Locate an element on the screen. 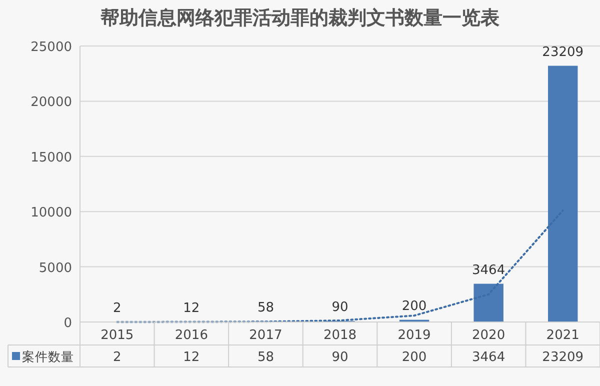  x-tick-label: 2020 is located at coordinates (489, 335).